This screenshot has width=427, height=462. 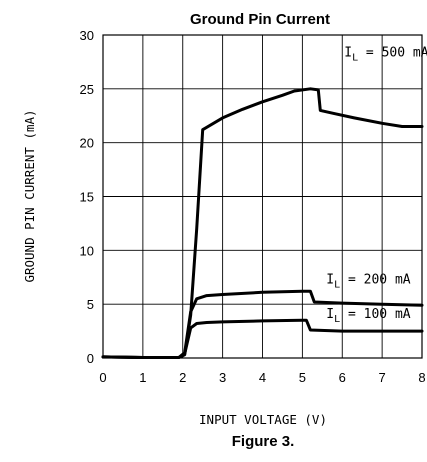 I want to click on x-axis-label: INPUT VOLTAGE (V), so click(x=263, y=419).